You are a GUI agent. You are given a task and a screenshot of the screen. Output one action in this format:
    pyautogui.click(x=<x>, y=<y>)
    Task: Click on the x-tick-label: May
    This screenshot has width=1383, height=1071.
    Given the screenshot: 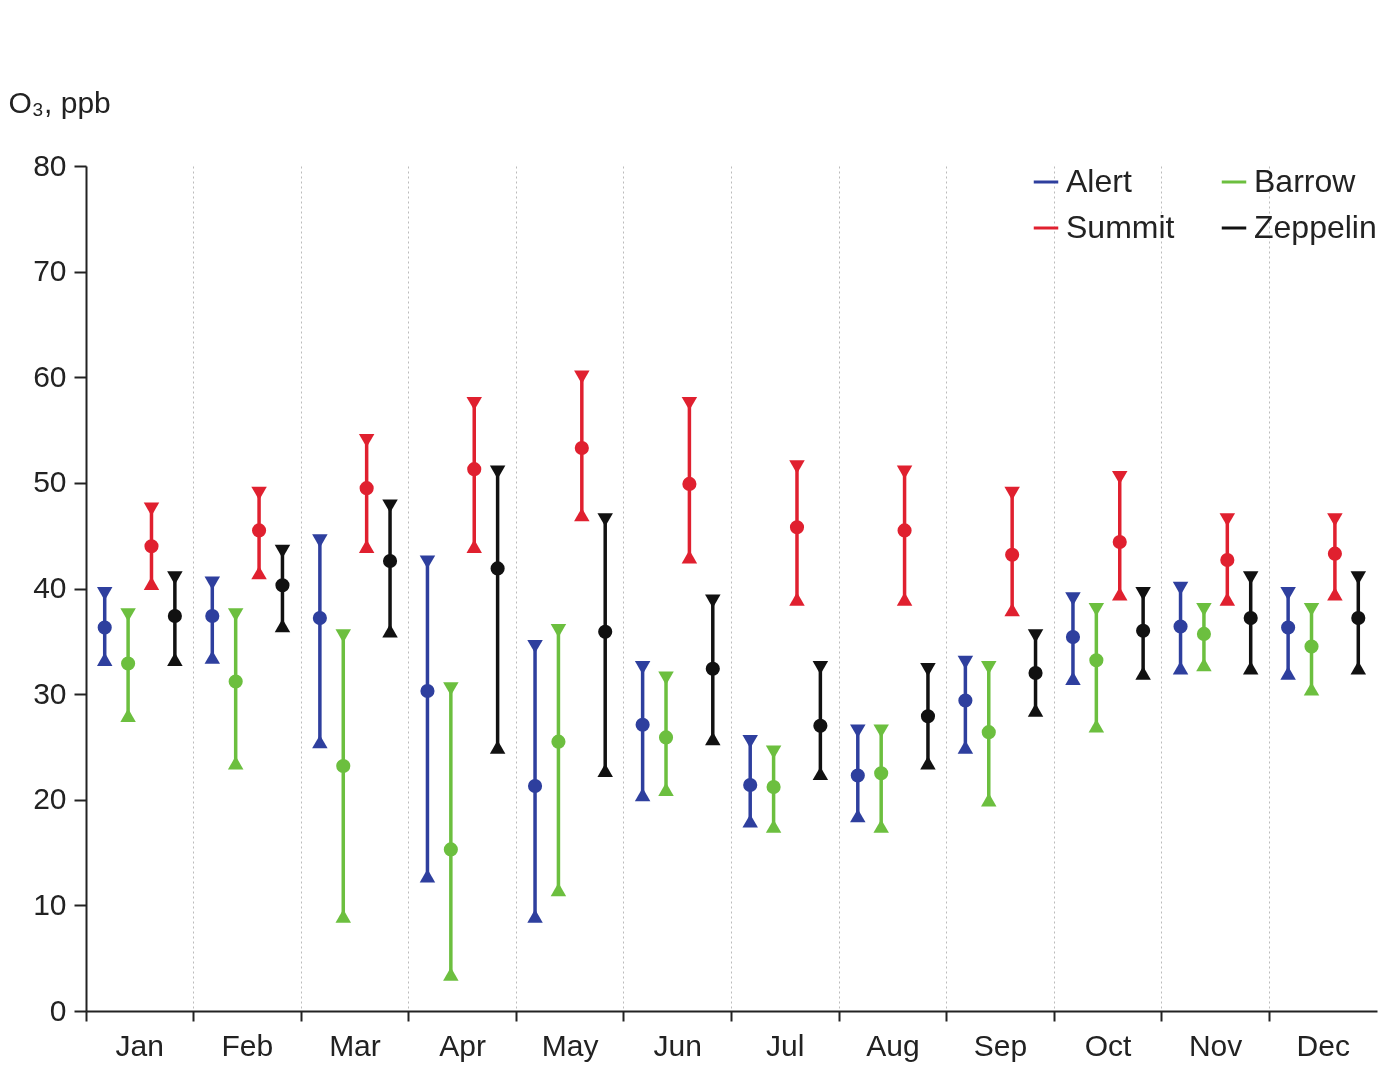 What is the action you would take?
    pyautogui.click(x=570, y=1045)
    